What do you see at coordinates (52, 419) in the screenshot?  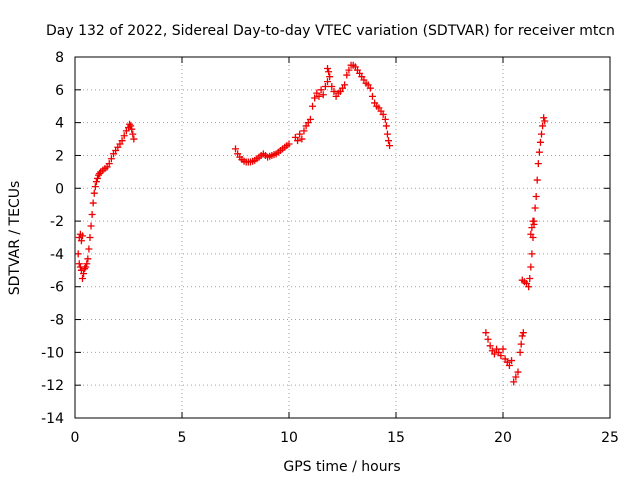 I see `y-tick-label: -14` at bounding box center [52, 419].